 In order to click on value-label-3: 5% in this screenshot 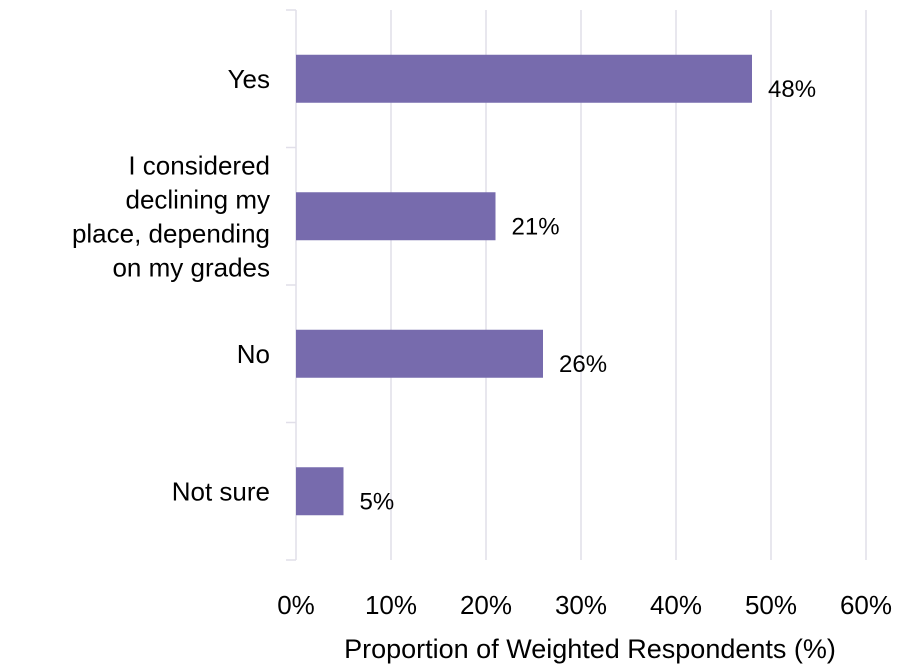, I will do `click(377, 501)`.